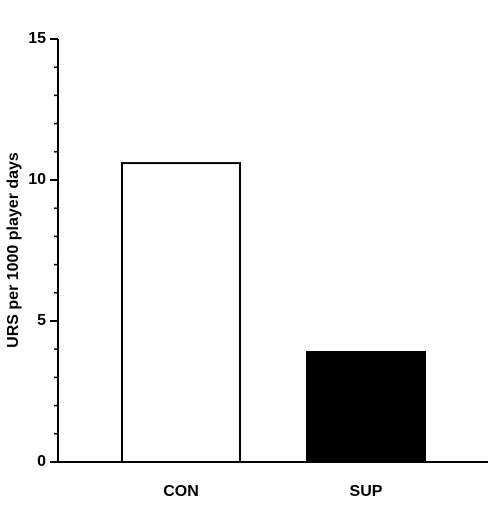  Describe the element at coordinates (41, 461) in the screenshot. I see `y-tick-label: 0` at that location.